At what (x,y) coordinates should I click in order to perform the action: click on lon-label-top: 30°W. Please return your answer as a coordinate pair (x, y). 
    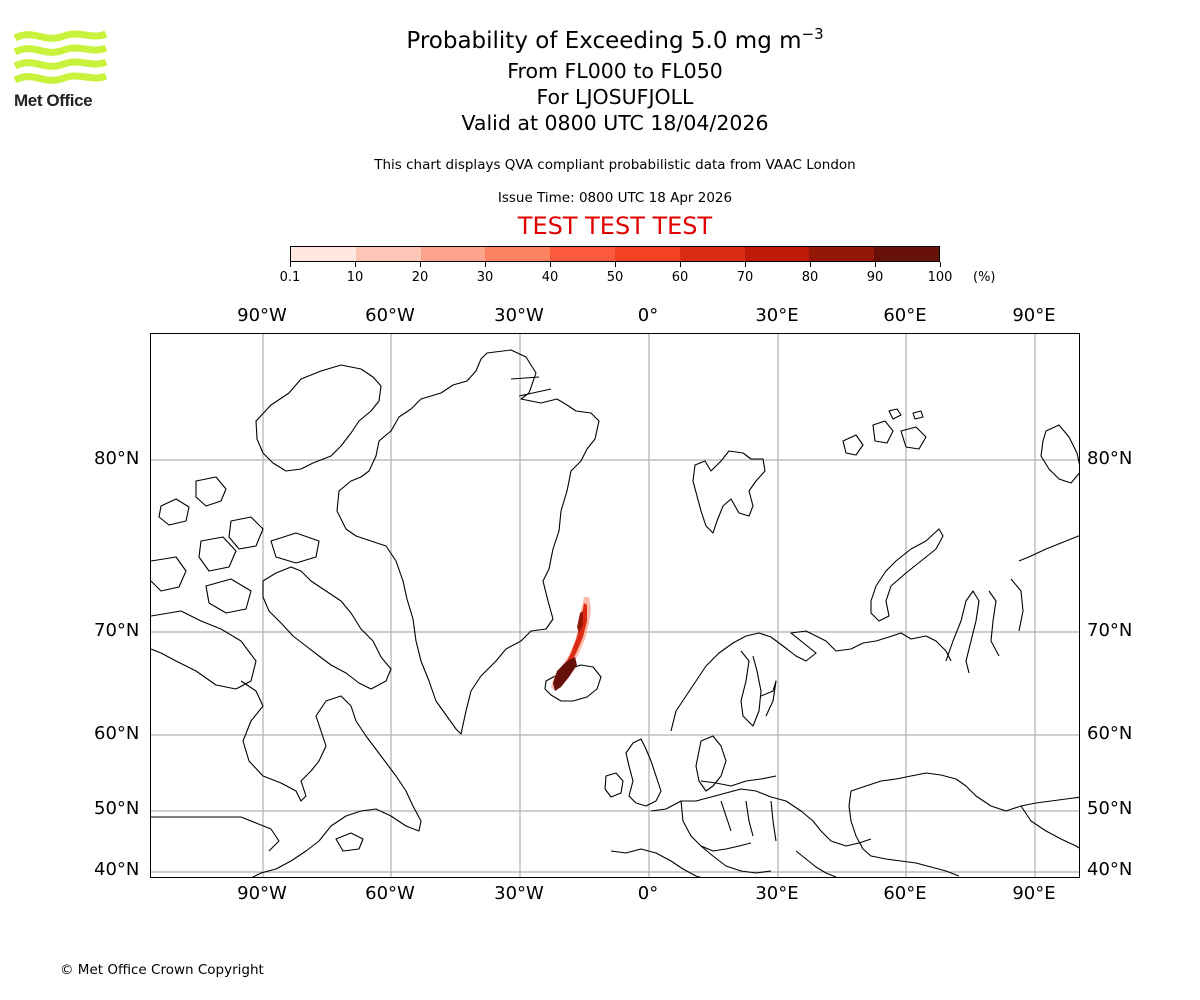
    Looking at the image, I should click on (519, 315).